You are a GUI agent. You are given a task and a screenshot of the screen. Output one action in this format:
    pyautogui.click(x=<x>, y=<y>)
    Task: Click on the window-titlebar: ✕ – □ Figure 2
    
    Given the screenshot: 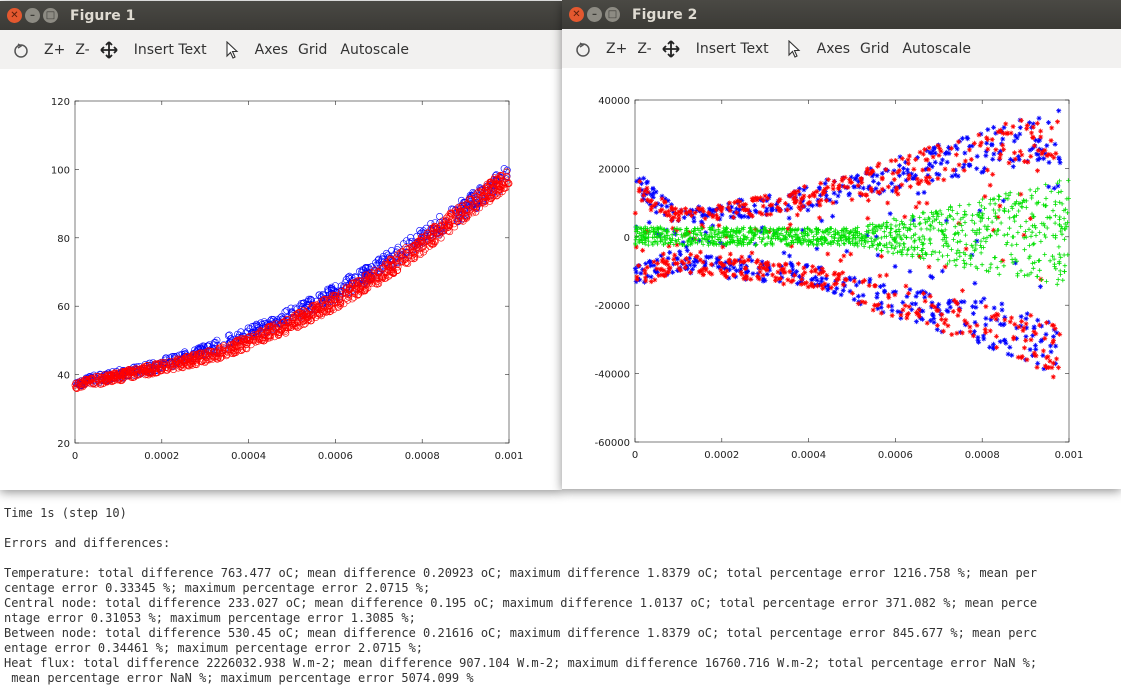 What is the action you would take?
    pyautogui.click(x=841, y=14)
    